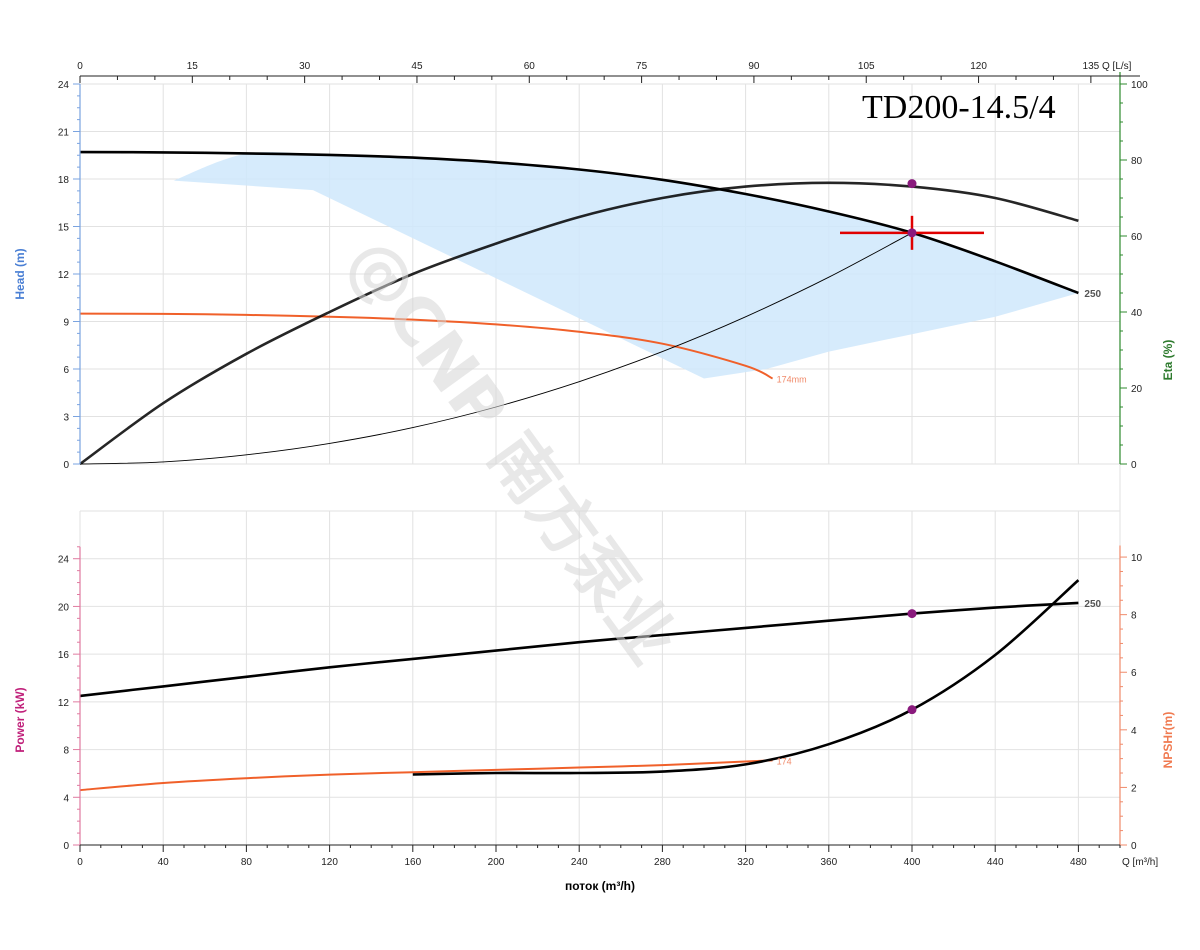 Image resolution: width=1200 pixels, height=950 pixels. What do you see at coordinates (1092, 294) in the screenshot?
I see `head-curve-label-250: 250` at bounding box center [1092, 294].